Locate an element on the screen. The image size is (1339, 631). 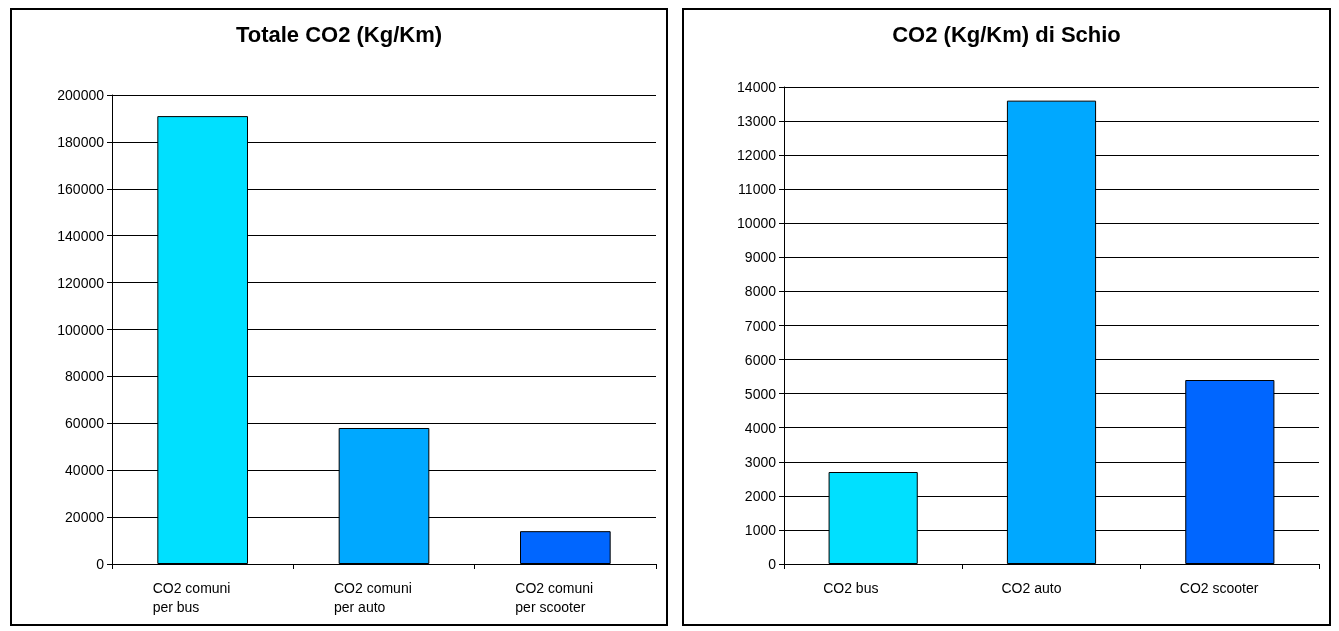
chart-title: CO2 (Kg/Km) di Schio is located at coordinates (1006, 34).